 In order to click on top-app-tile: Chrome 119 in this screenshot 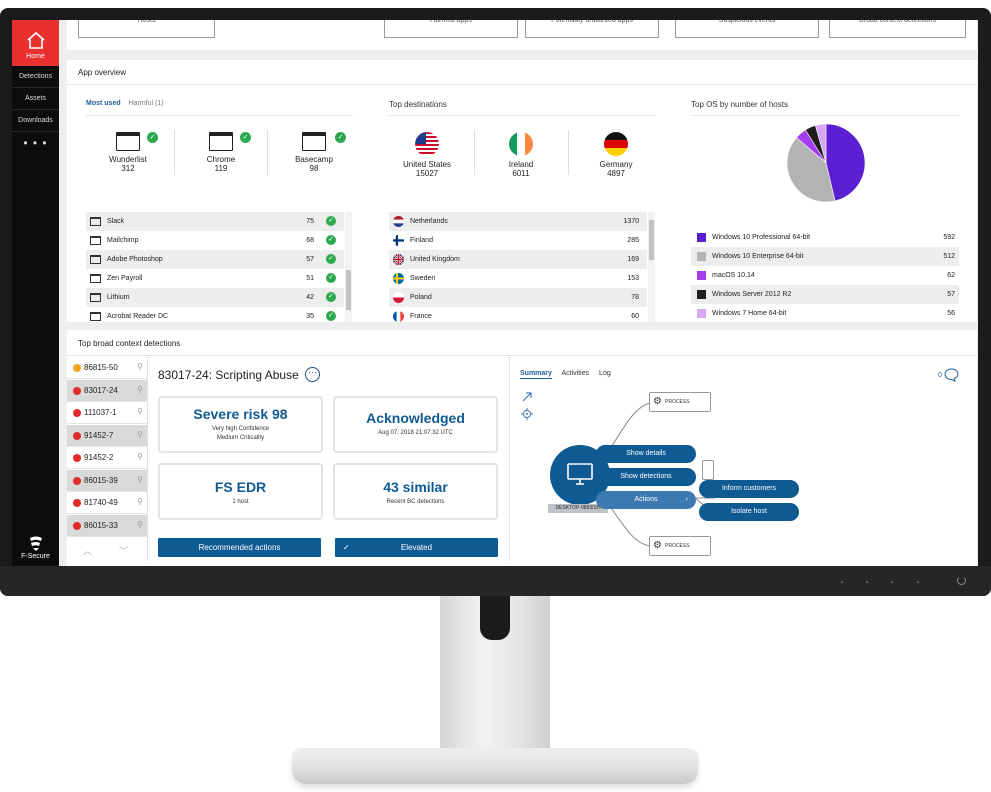, I will do `click(221, 152)`.